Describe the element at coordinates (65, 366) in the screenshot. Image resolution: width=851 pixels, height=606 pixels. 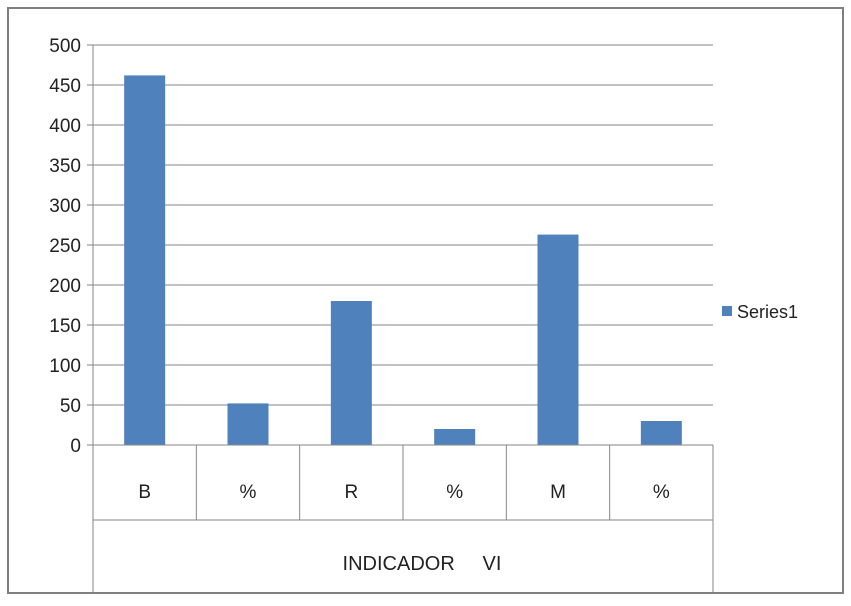
I see `y-tick-label: 100` at that location.